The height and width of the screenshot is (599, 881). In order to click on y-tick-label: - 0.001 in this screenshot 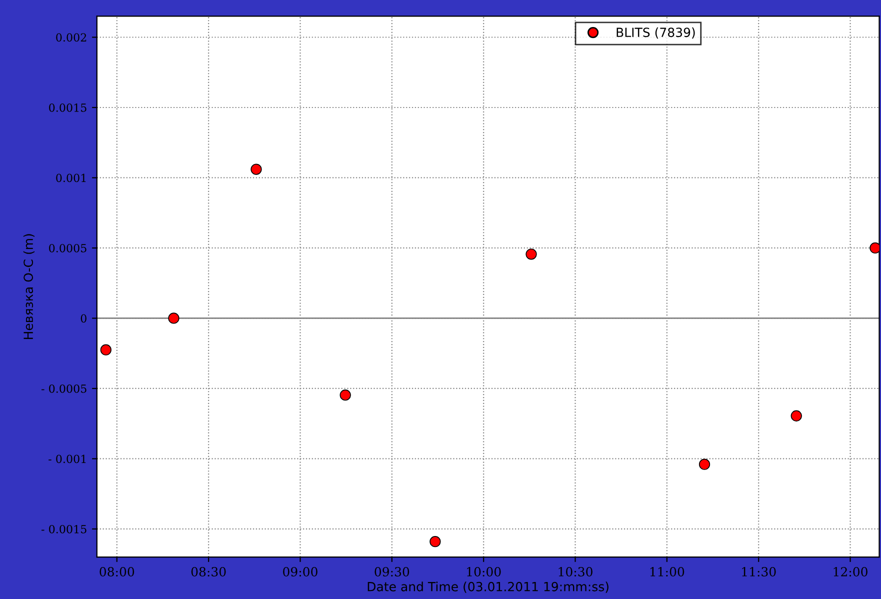, I will do `click(67, 459)`.